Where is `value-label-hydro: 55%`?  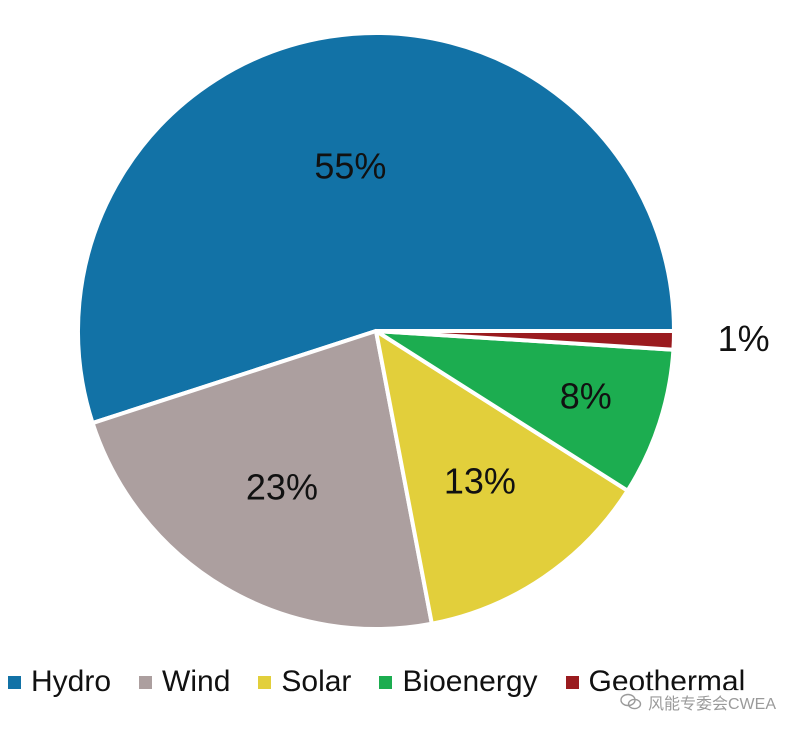
value-label-hydro: 55% is located at coordinates (350, 166).